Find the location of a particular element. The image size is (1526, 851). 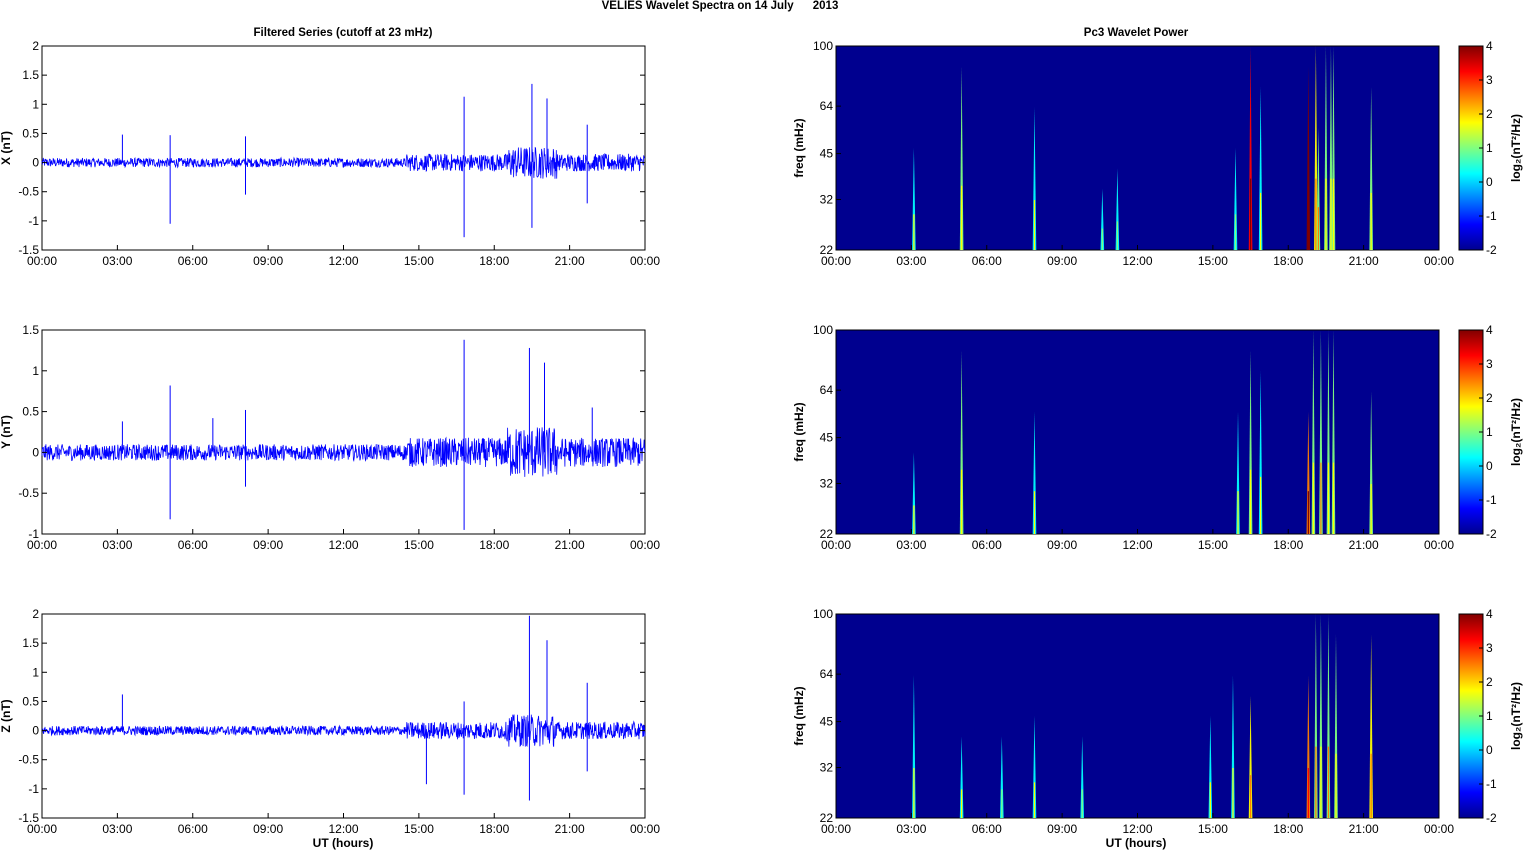

timeseries-x-tick-label: 21:00 is located at coordinates (570, 829).